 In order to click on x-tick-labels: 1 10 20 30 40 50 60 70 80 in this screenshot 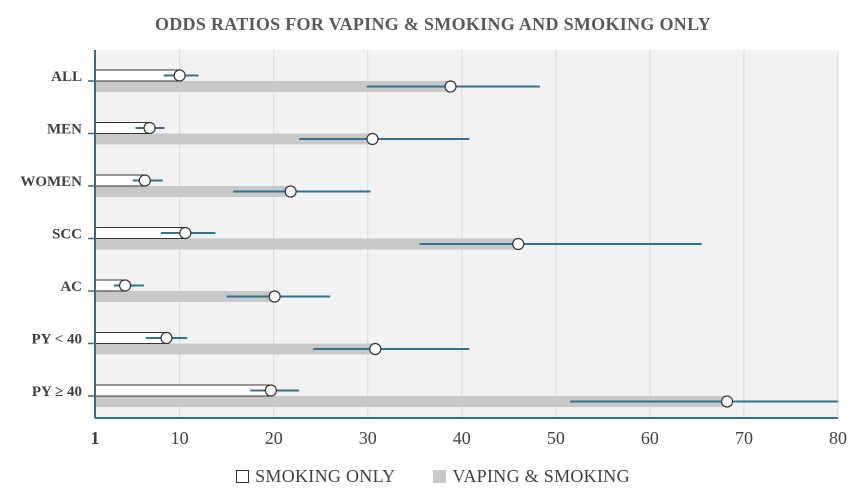, I will do `click(469, 438)`.